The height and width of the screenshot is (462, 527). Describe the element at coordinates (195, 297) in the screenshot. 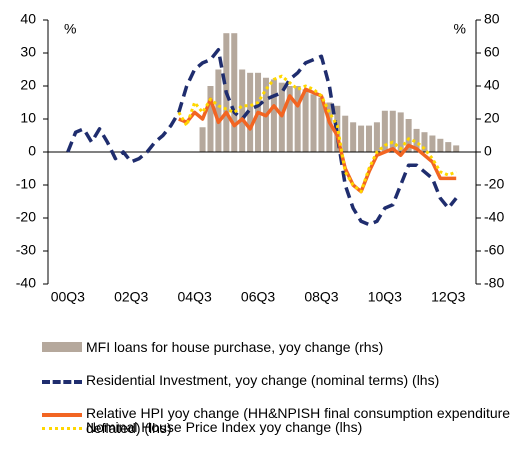

I see `x-tick-label: 04Q3` at that location.